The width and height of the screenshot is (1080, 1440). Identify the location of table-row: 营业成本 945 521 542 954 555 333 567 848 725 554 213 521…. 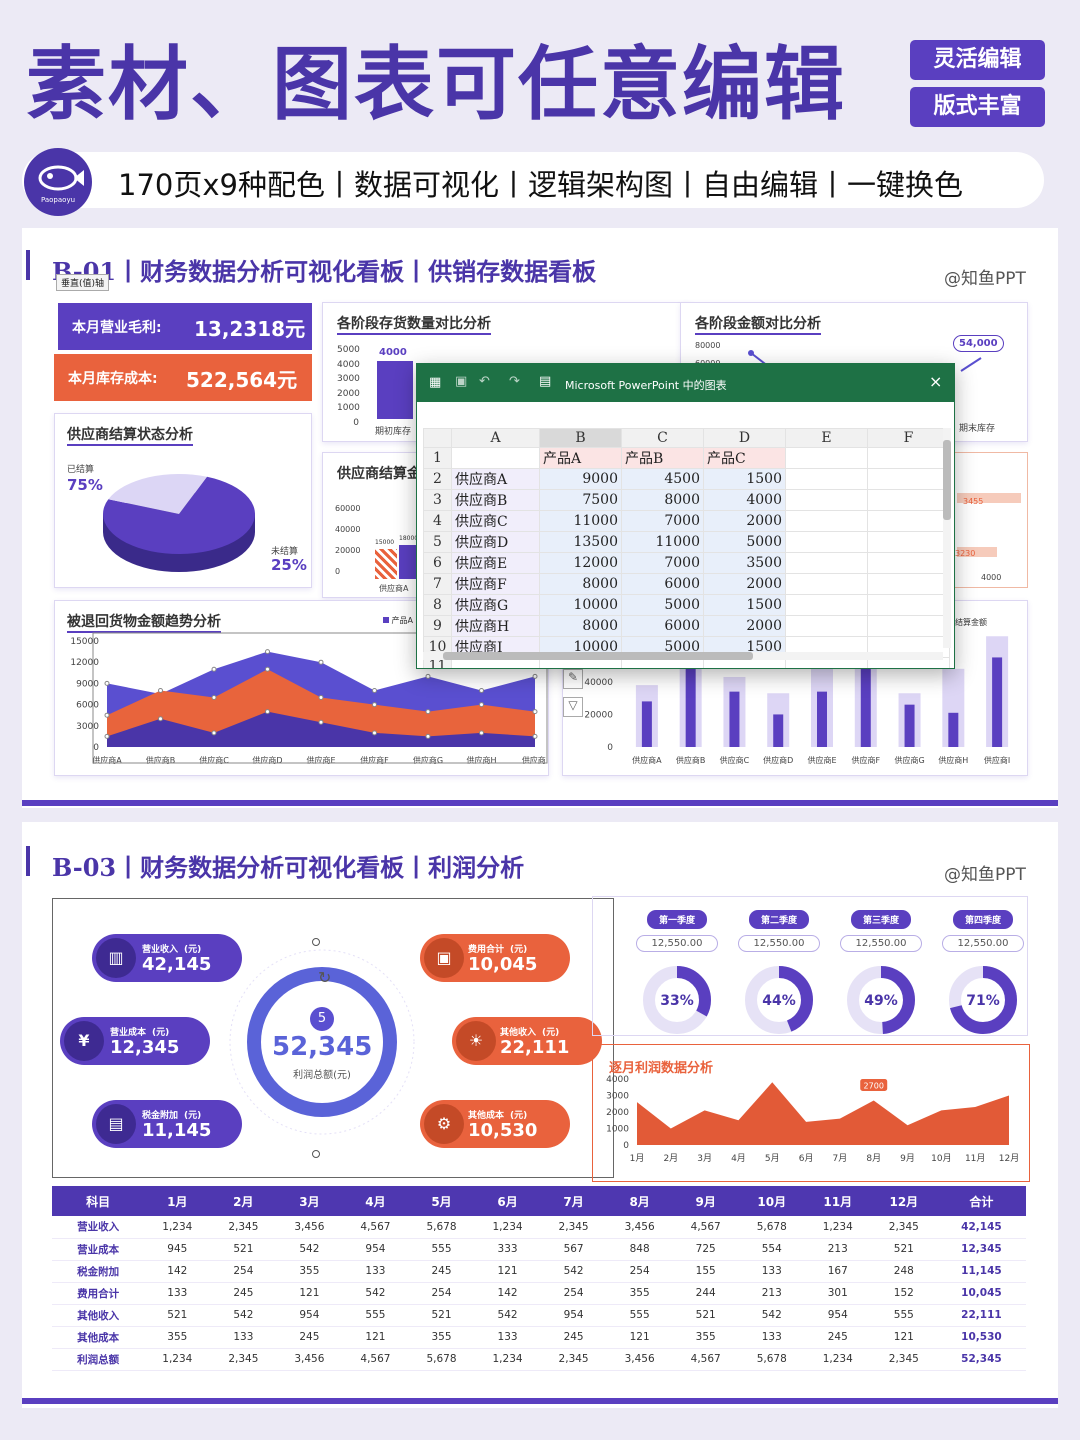
(539, 1249).